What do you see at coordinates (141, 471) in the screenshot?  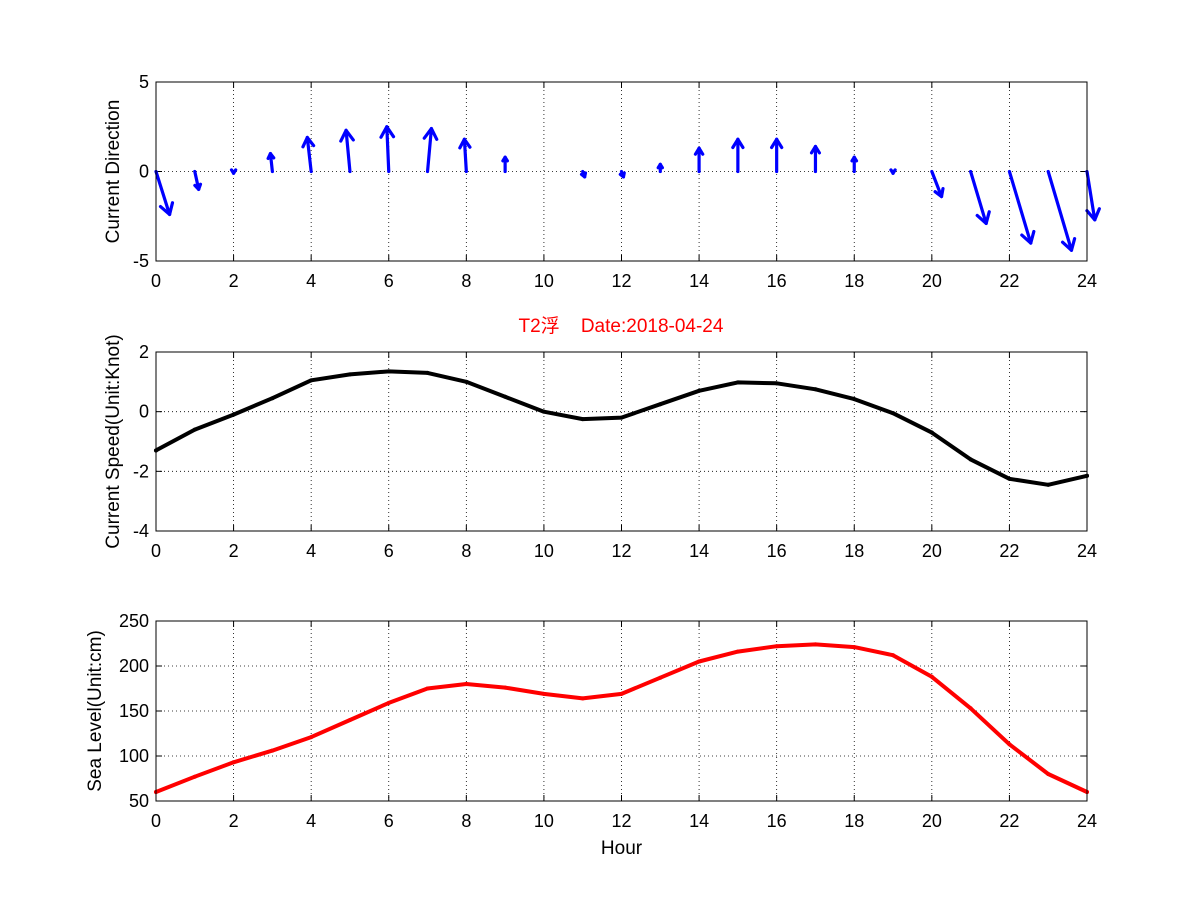 I see `y-tick-label: -2` at bounding box center [141, 471].